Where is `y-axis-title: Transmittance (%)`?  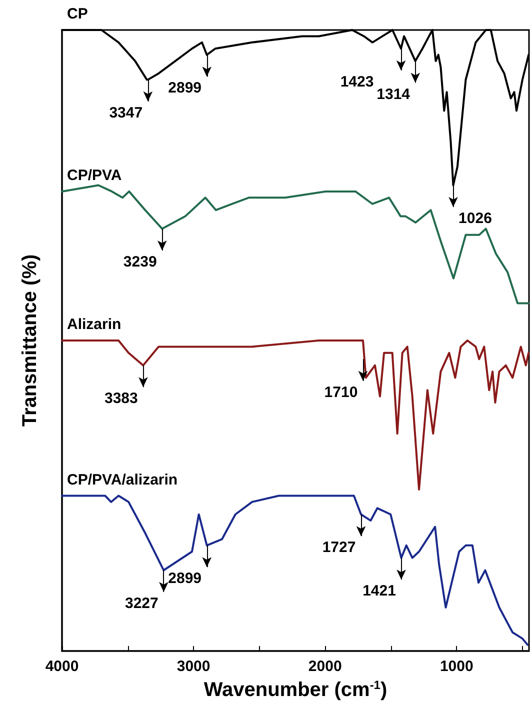
y-axis-title: Transmittance (%) is located at coordinates (30, 340).